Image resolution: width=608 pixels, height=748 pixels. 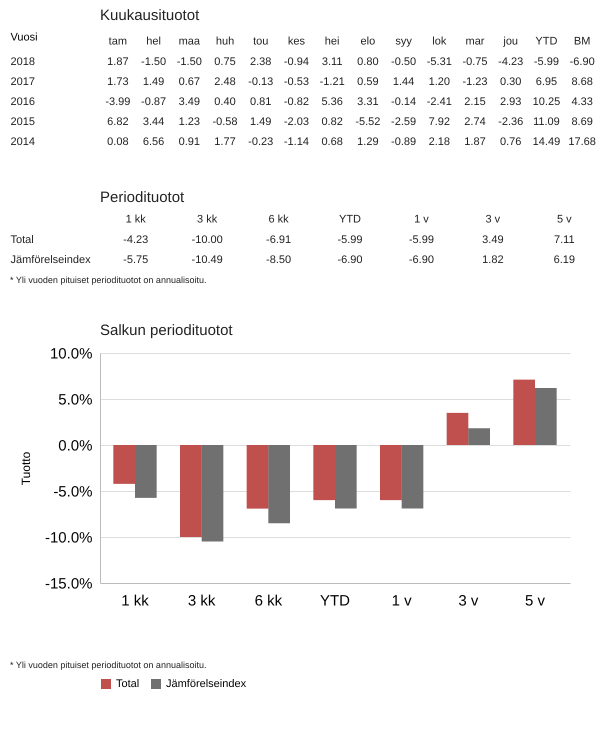 What do you see at coordinates (22, 142) in the screenshot?
I see `y-tick-label: 2014` at bounding box center [22, 142].